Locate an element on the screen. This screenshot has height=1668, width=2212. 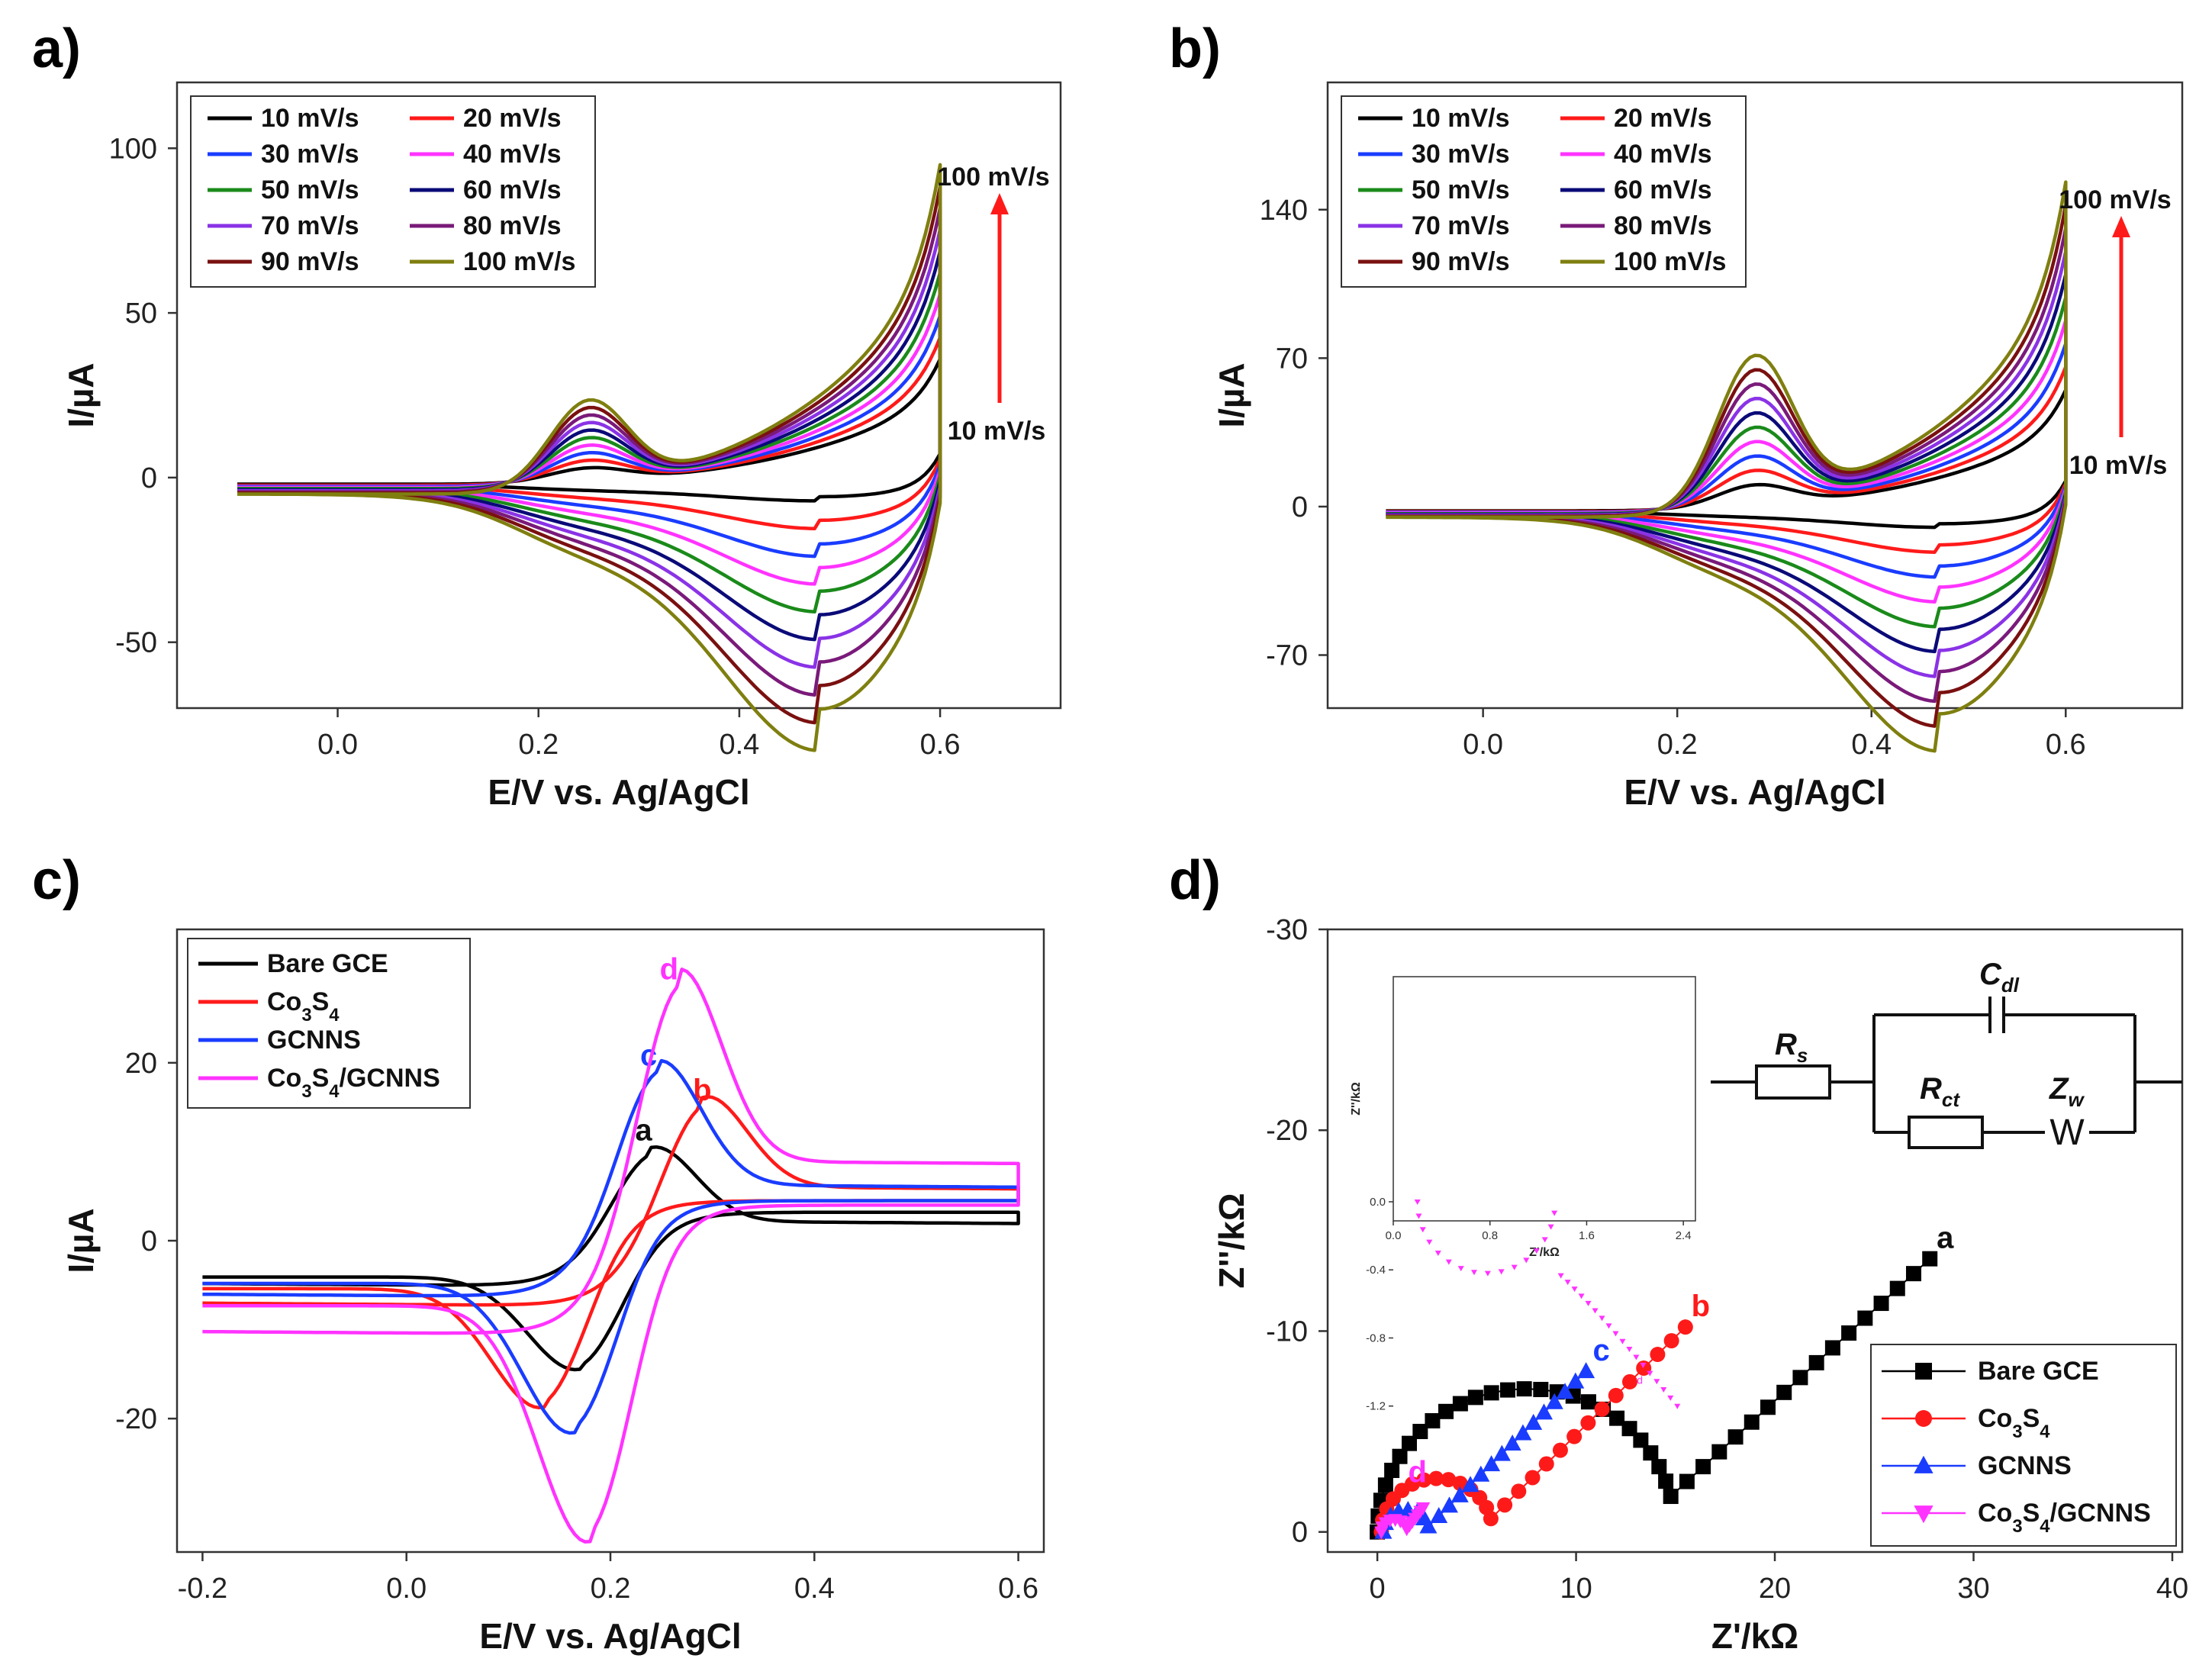
legend-label: 10 mV/s is located at coordinates (1461, 119).